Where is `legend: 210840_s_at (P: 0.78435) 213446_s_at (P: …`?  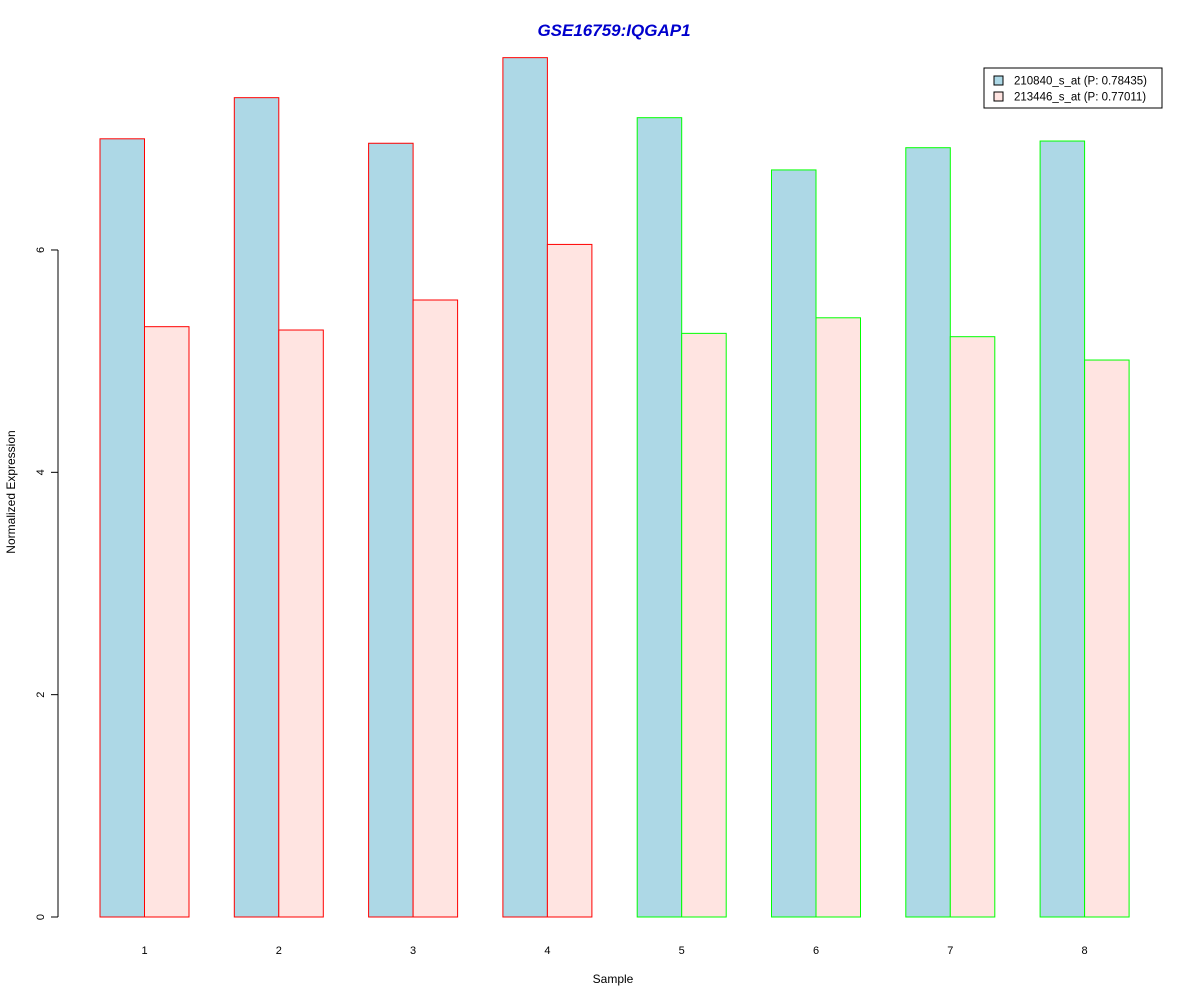
legend: 210840_s_at (P: 0.78435) 213446_s_at (P: … is located at coordinates (1073, 88).